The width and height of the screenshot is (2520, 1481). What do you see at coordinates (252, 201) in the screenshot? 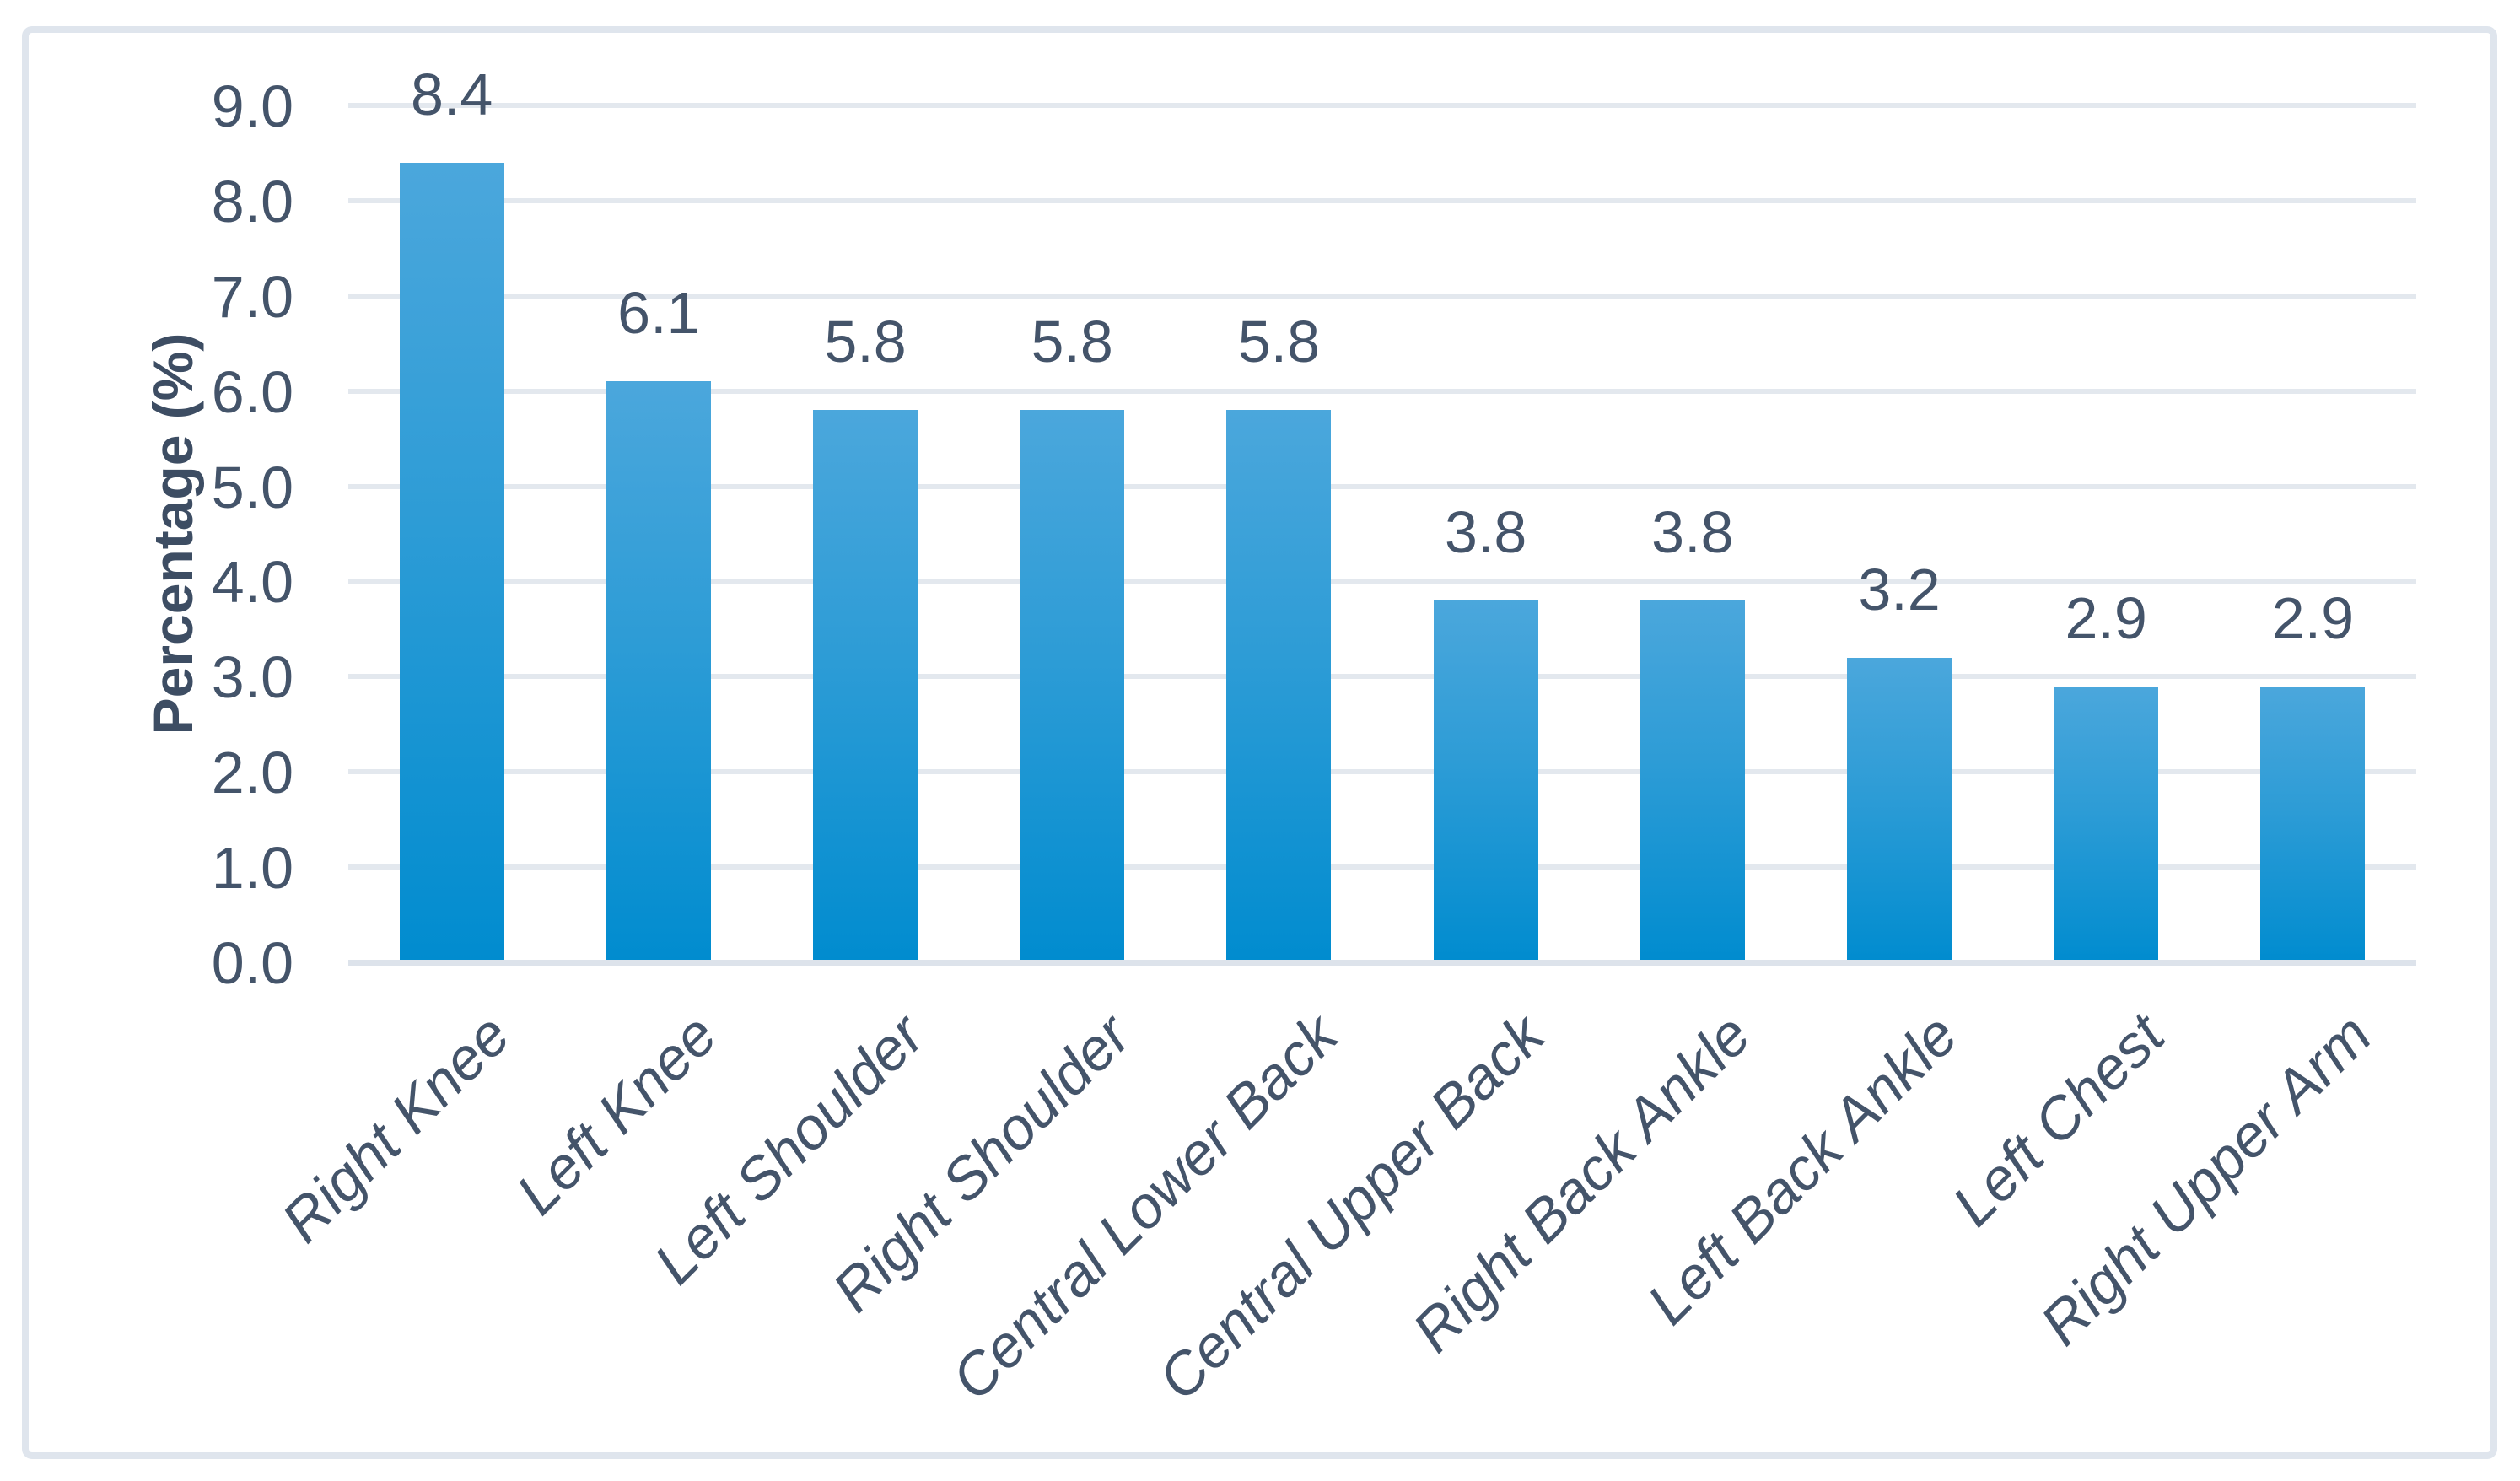
I see `y-tick-label: 8.0` at bounding box center [252, 201].